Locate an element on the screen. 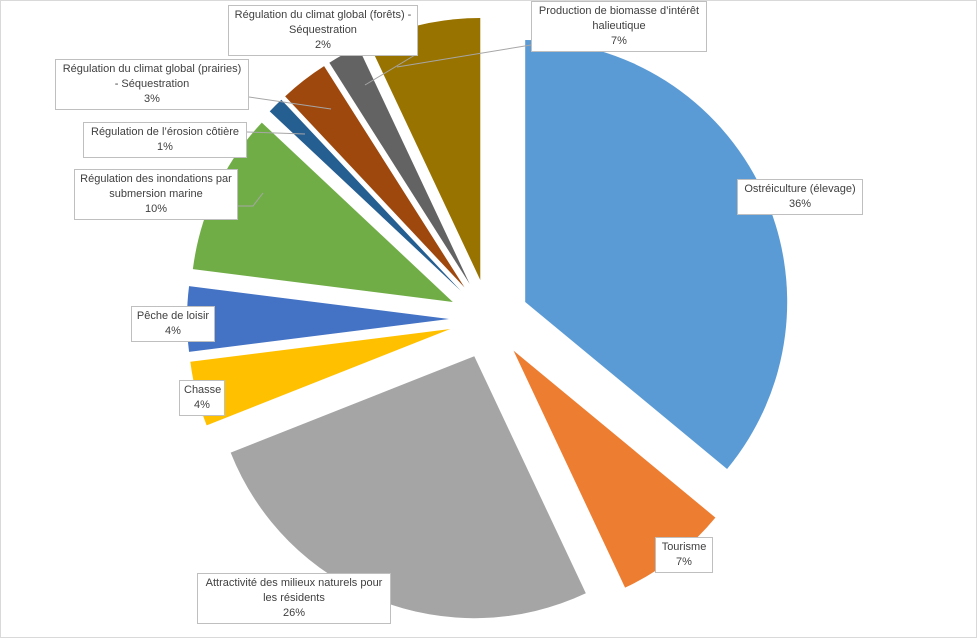 The image size is (977, 639). pie-slice-inondations is located at coordinates (322, 212).